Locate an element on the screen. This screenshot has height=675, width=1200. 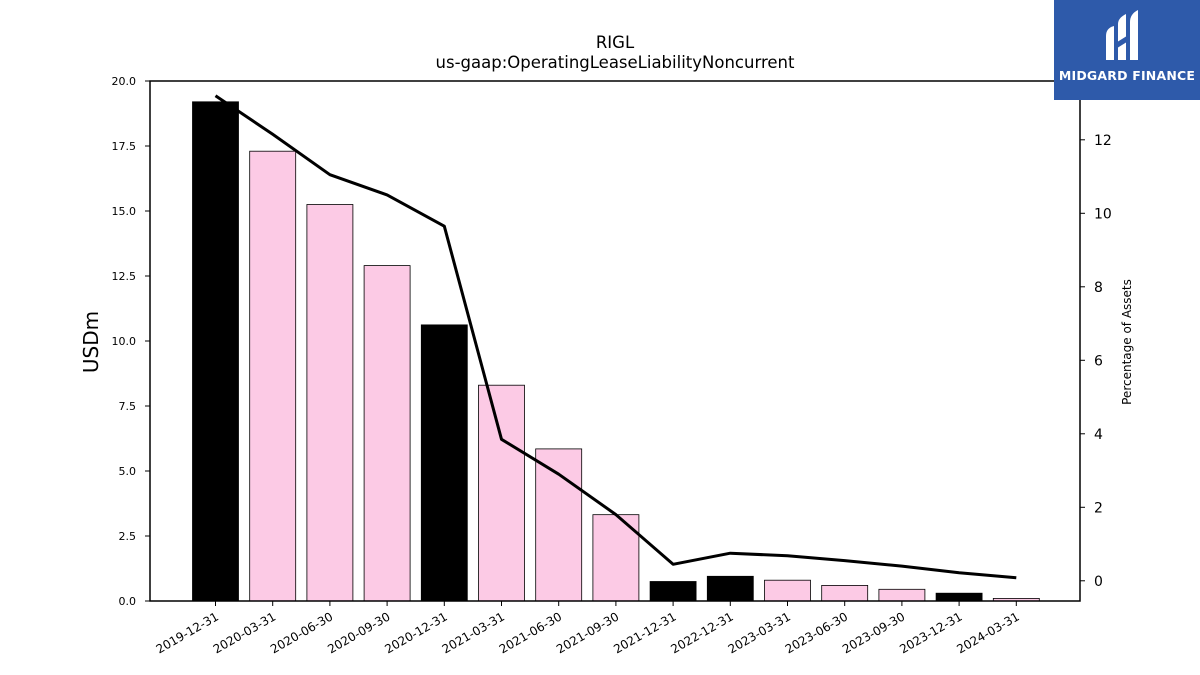
x-tick-label: 2023-03-31 is located at coordinates (759, 632).